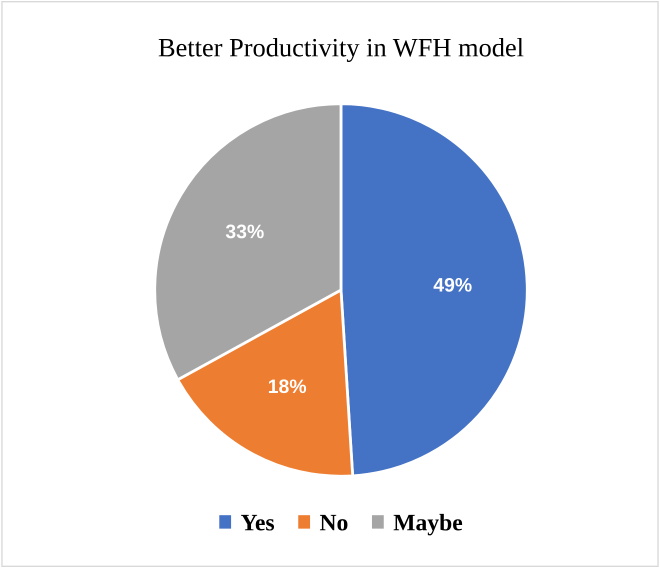  What do you see at coordinates (287, 386) in the screenshot?
I see `data-label: 18%` at bounding box center [287, 386].